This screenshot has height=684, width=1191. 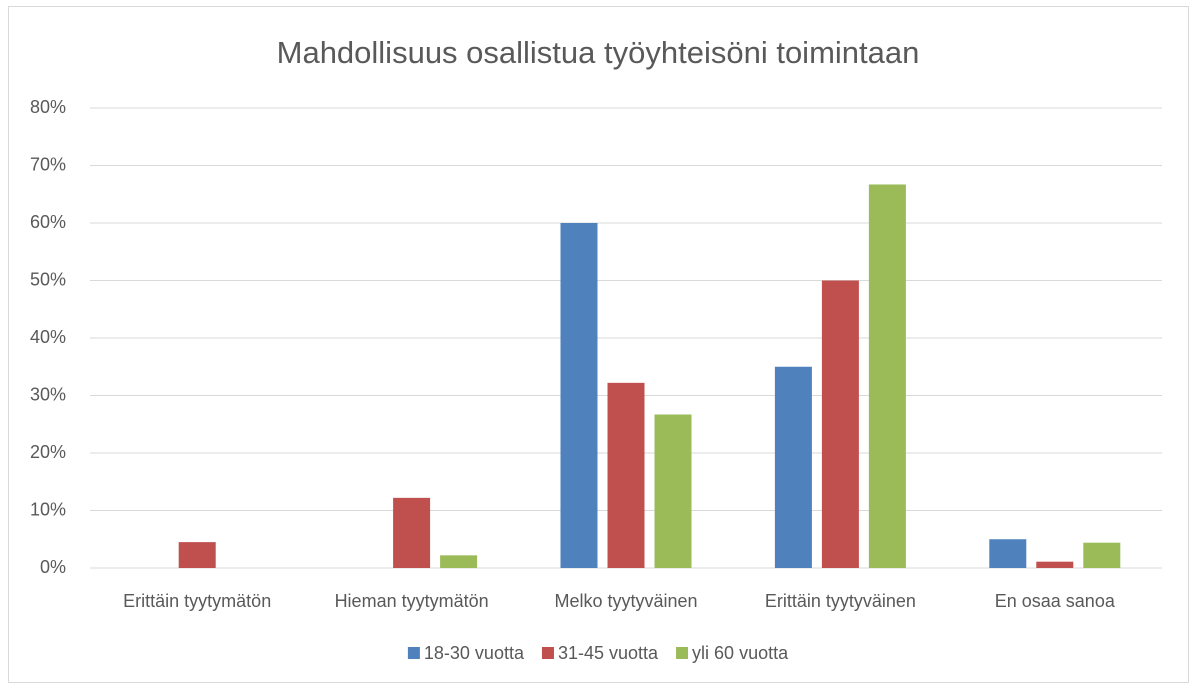 I want to click on y-tick-label: 80%, so click(x=48, y=107).